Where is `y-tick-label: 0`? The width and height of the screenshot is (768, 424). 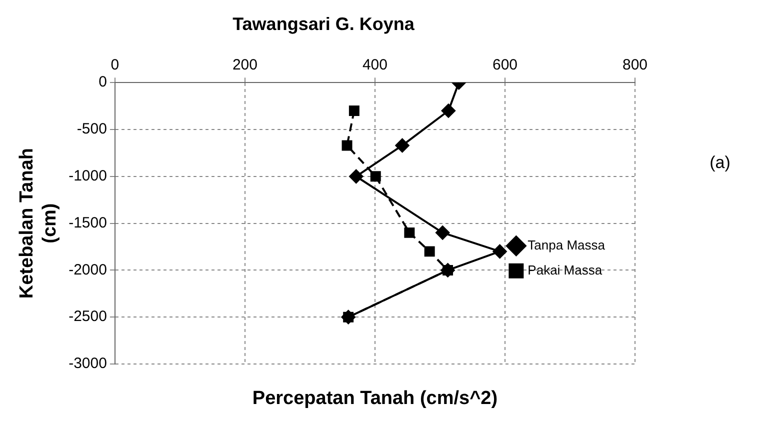
y-tick-label: 0 is located at coordinates (102, 82).